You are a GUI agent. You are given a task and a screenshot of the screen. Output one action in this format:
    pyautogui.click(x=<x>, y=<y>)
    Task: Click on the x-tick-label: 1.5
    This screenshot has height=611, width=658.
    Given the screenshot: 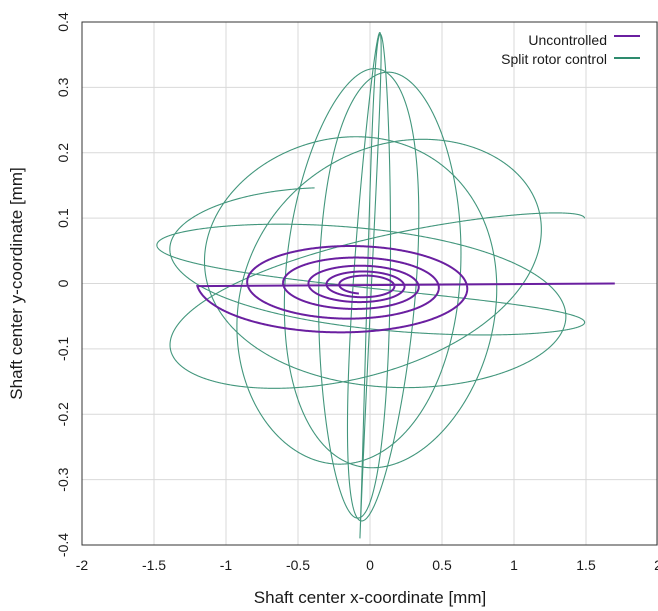 What is the action you would take?
    pyautogui.click(x=586, y=565)
    